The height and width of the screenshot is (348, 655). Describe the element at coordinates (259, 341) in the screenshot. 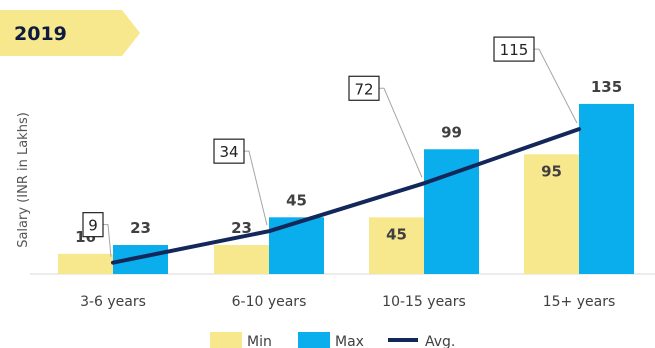

I see `legend-label: Min` at that location.